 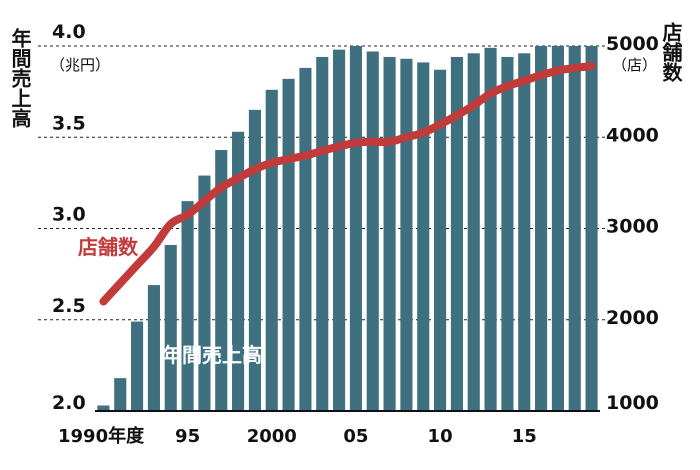 I want to click on x-tick-label: 10, so click(x=440, y=436).